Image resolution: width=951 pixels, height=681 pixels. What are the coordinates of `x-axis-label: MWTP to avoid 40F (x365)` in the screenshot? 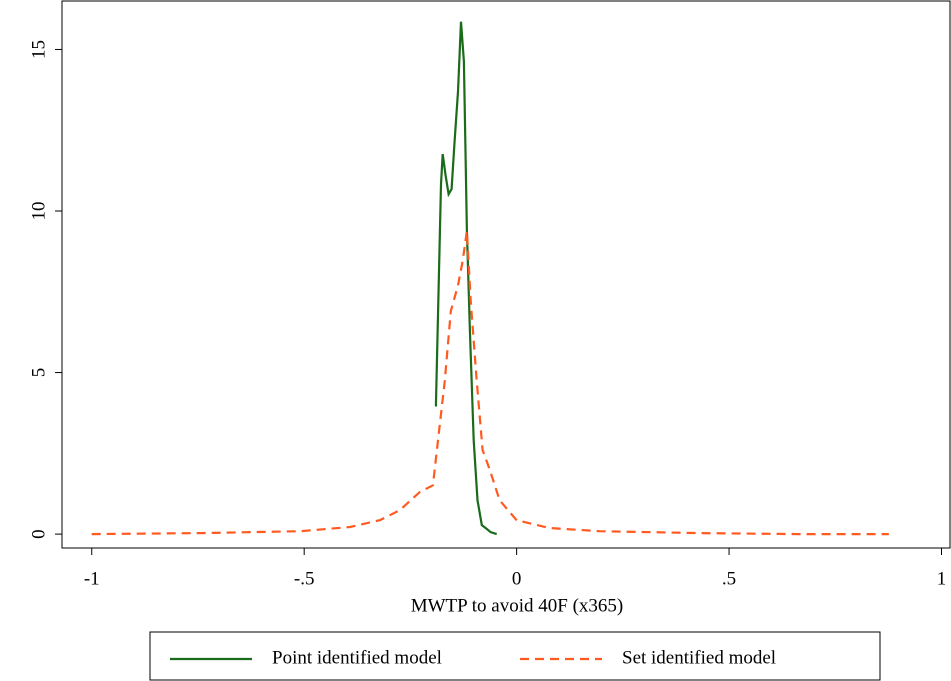 It's located at (517, 605).